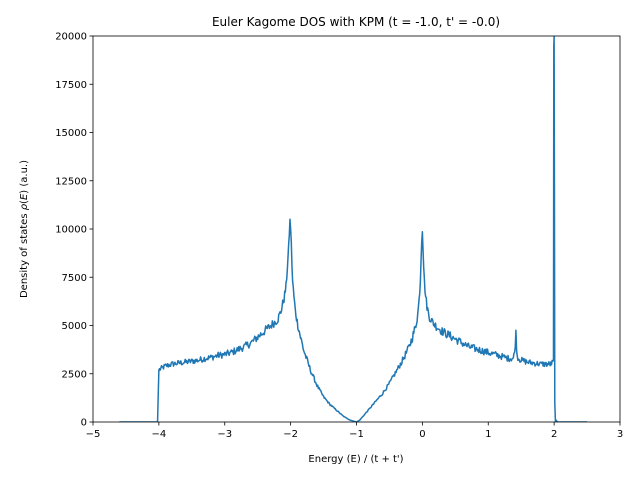 The height and width of the screenshot is (484, 640). What do you see at coordinates (355, 459) in the screenshot?
I see `x-axis-label: Energy (E) / (t + t')` at bounding box center [355, 459].